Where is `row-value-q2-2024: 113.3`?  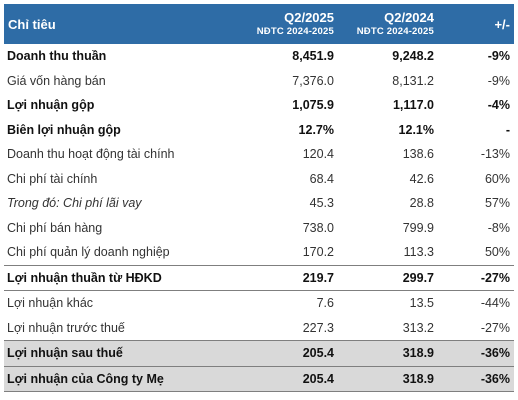 row-value-q2-2024: 113.3 is located at coordinates (418, 252).